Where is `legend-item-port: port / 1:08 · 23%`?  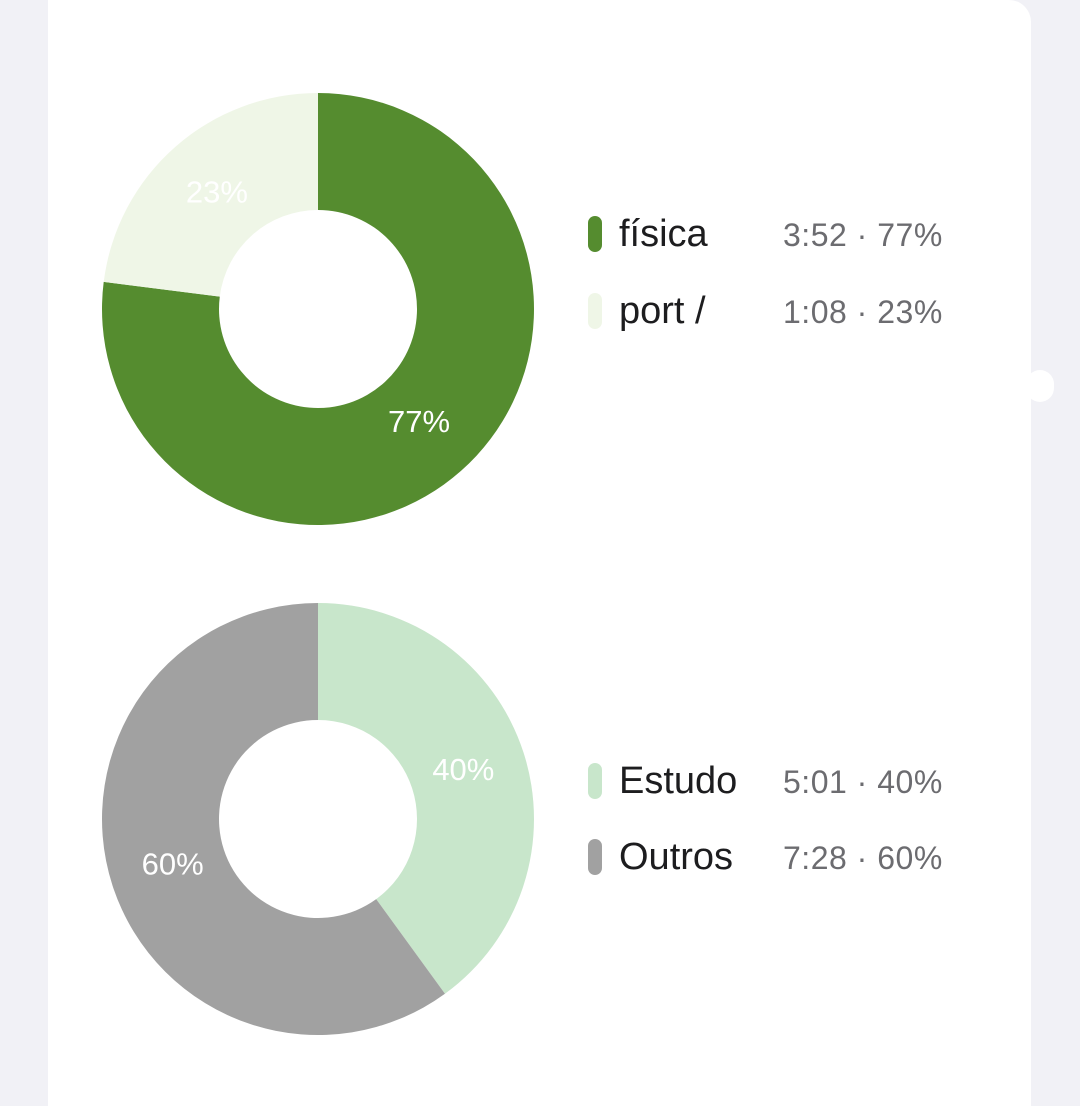
legend-item-port: port / 1:08 · 23% is located at coordinates (784, 311).